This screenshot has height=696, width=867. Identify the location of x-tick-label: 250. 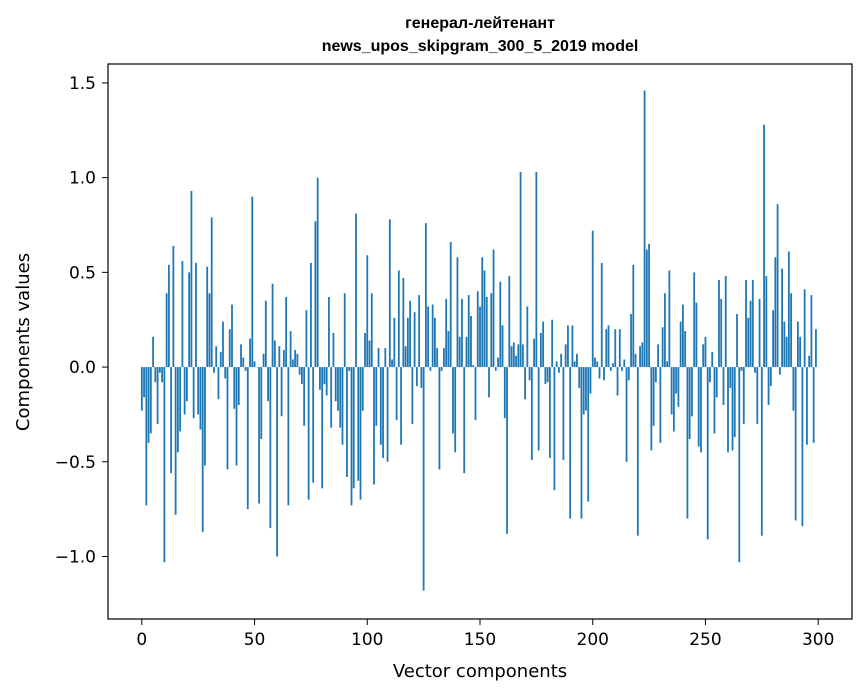
(705, 640).